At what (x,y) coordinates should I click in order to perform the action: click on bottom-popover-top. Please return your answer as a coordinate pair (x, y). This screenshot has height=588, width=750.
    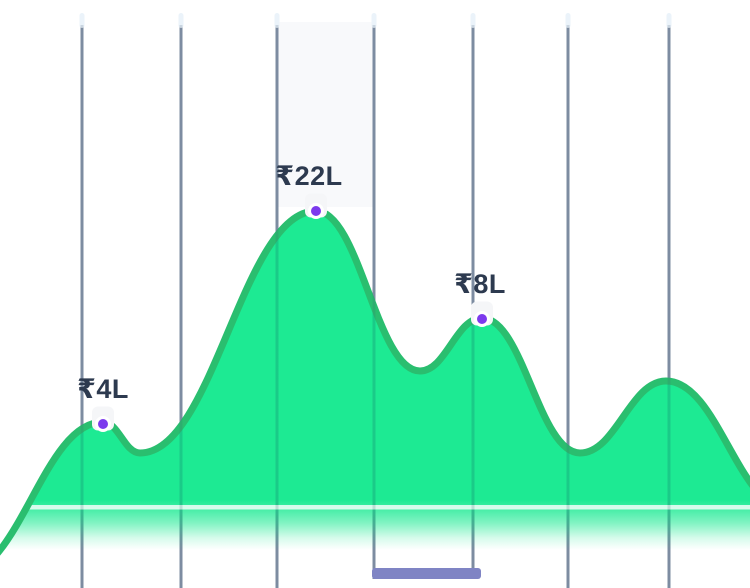
    Looking at the image, I should click on (426, 578).